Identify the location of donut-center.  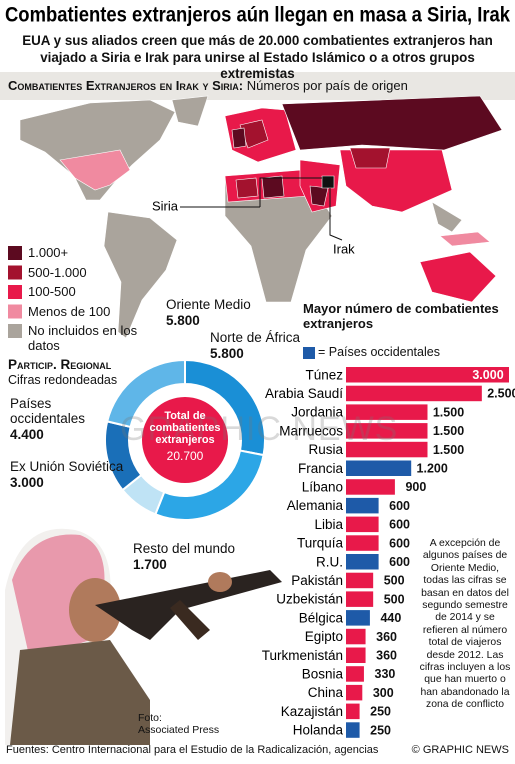
(185, 440).